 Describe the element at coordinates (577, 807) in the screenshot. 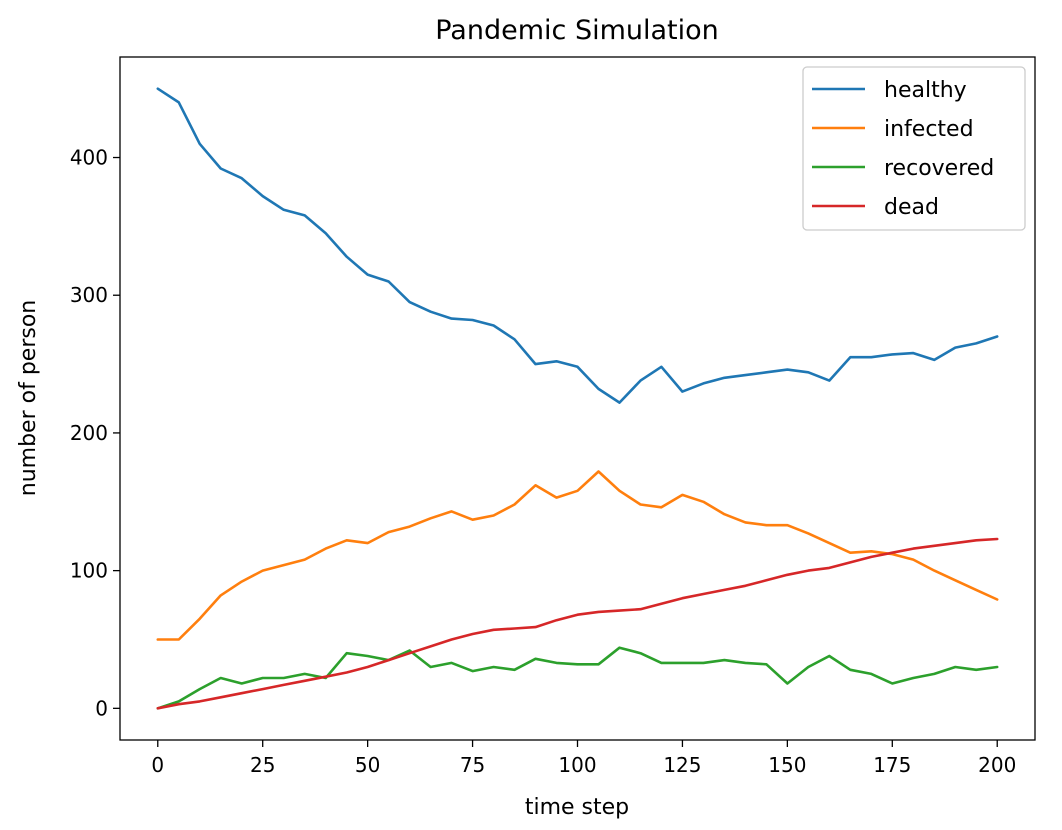

I see `x-axis-label: time step` at that location.